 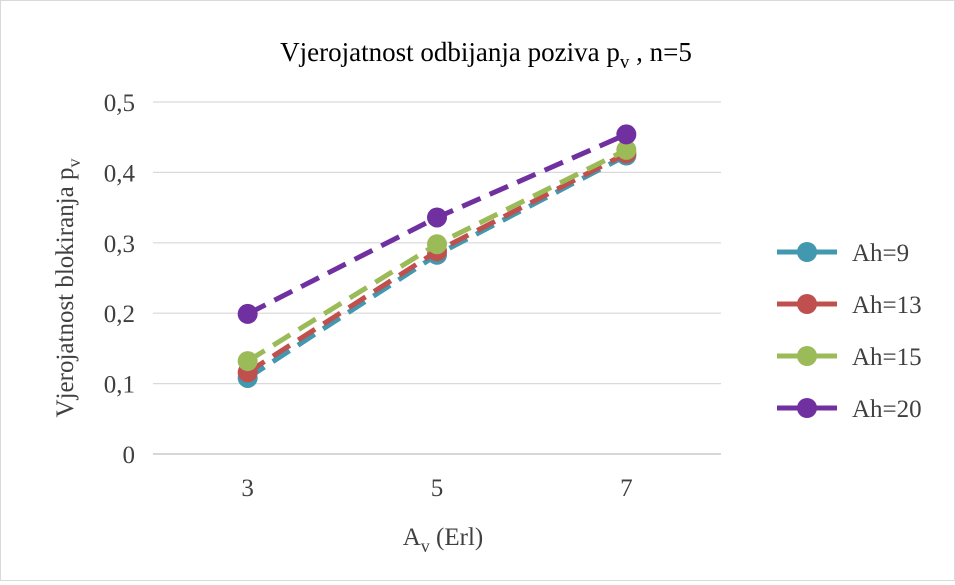 What do you see at coordinates (625, 62) in the screenshot?
I see `chart-title-subscript: v` at bounding box center [625, 62].